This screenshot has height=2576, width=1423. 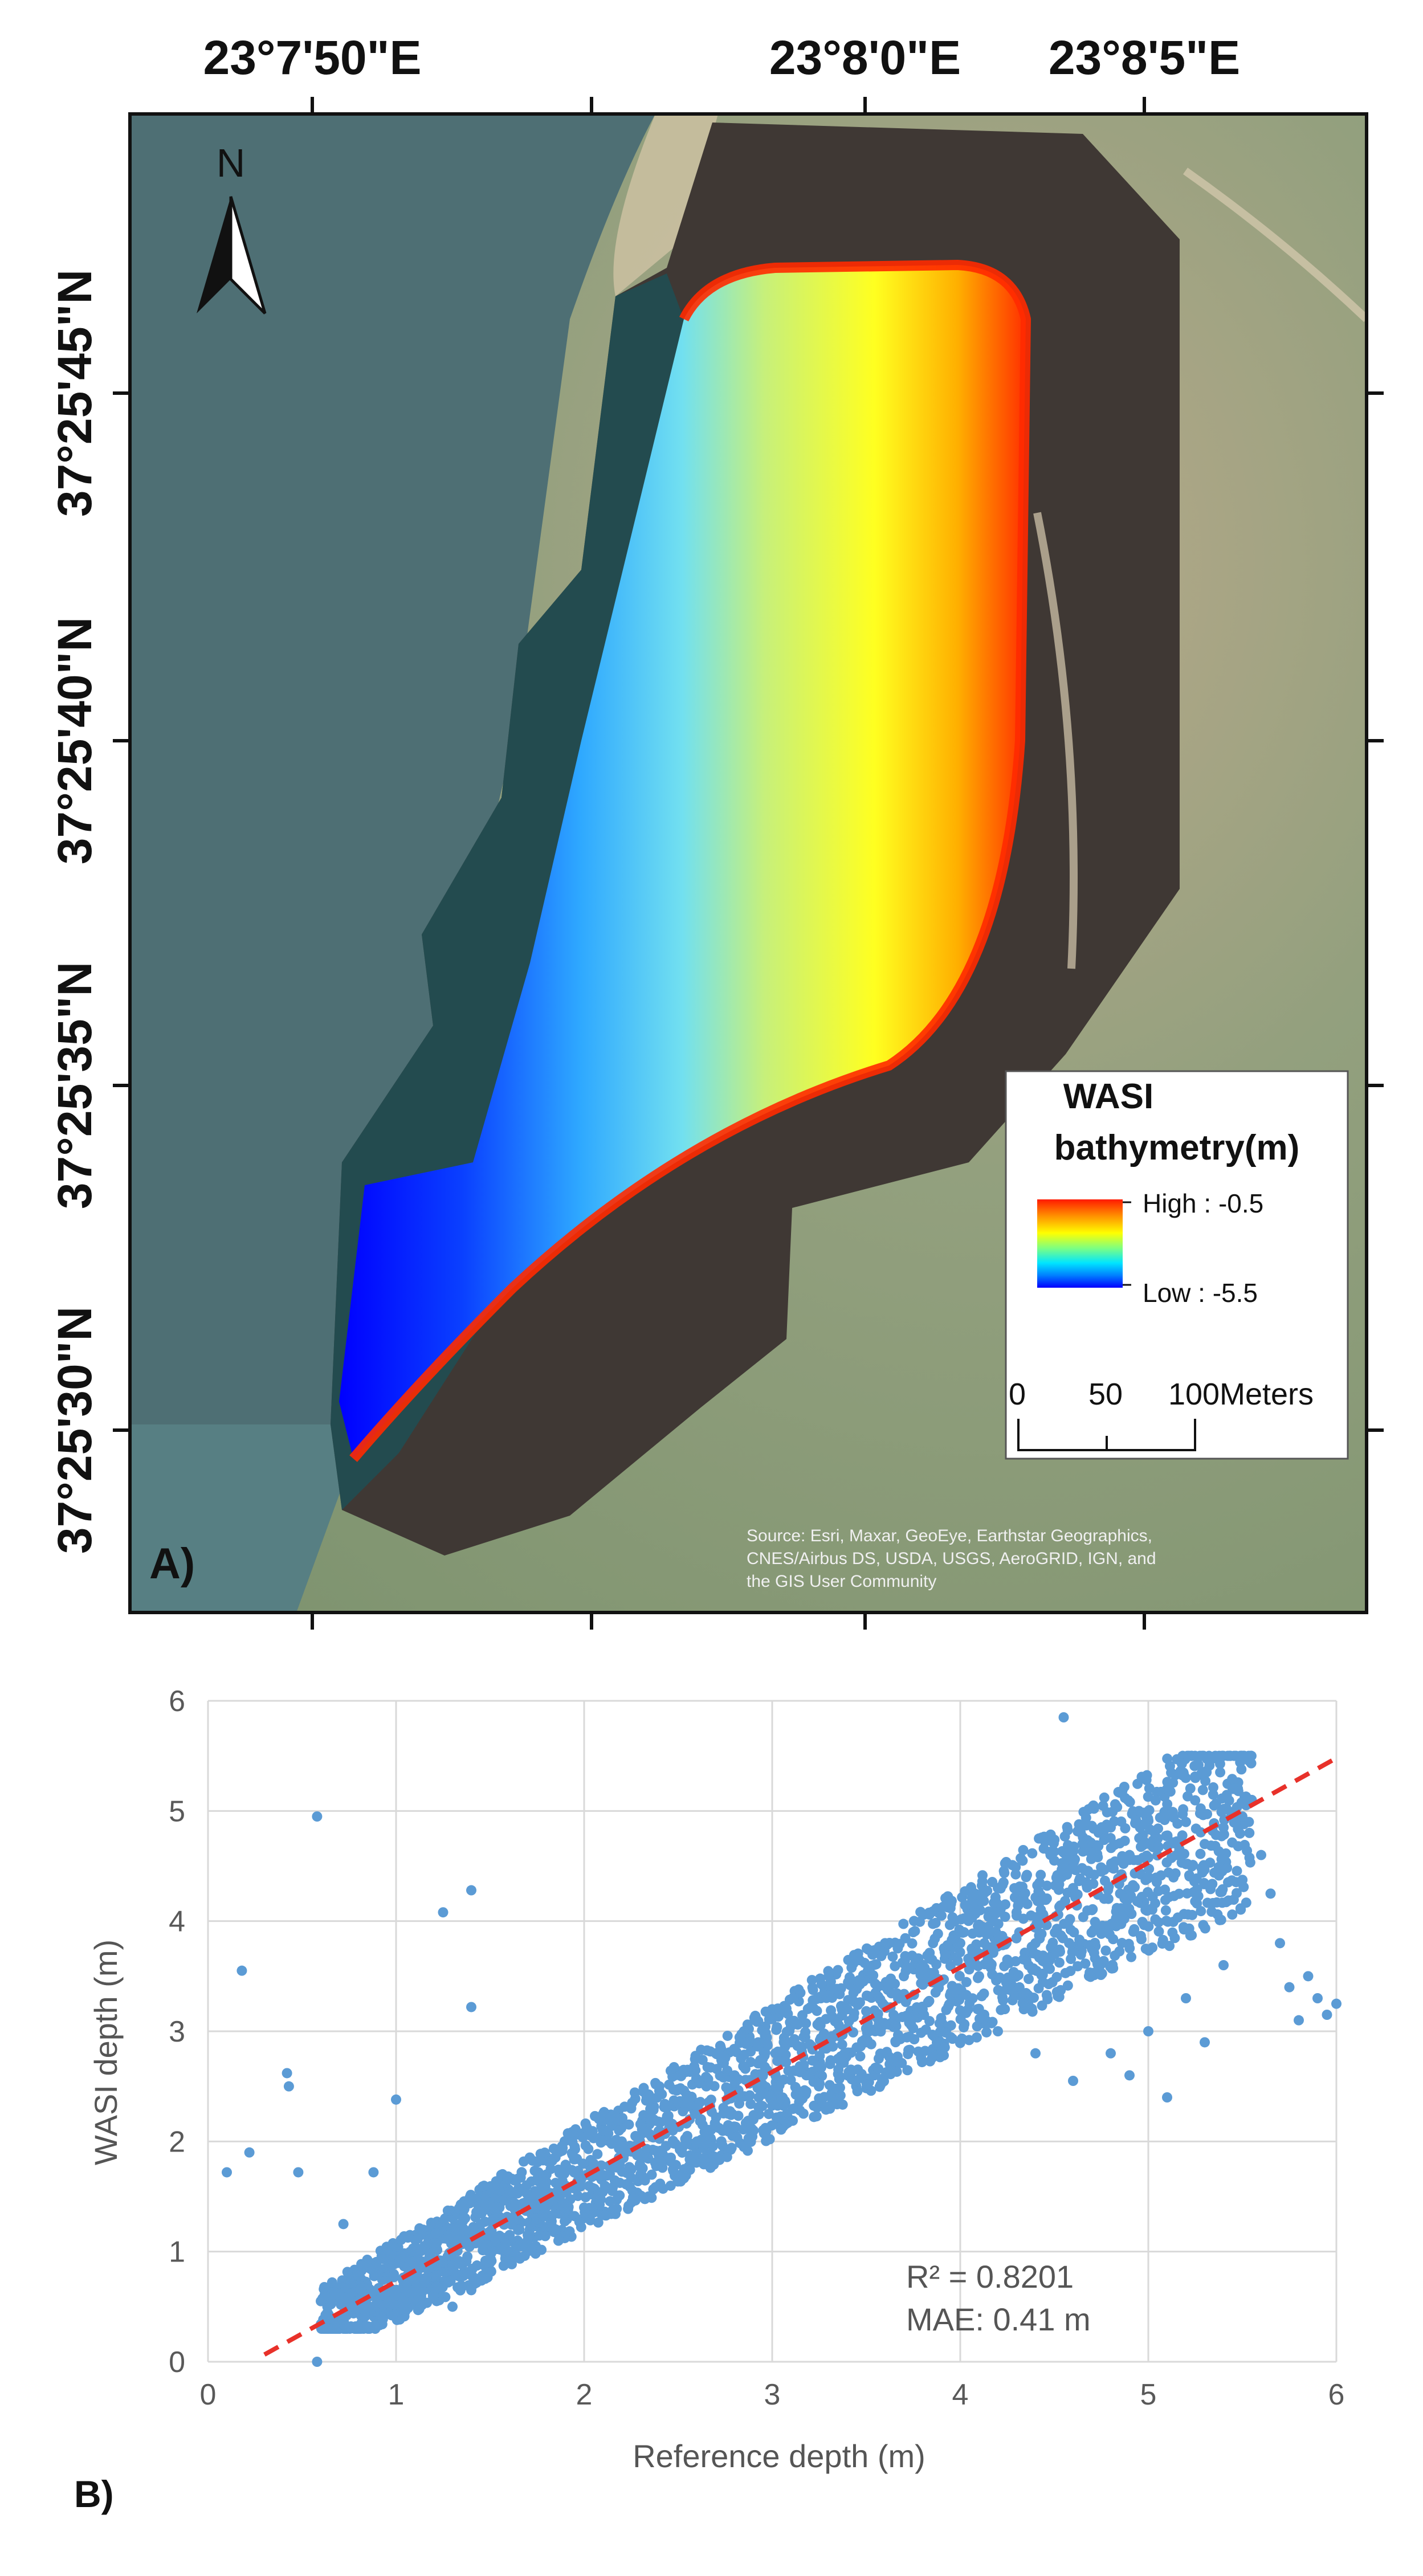 I want to click on legend-title: bathymetry(m), so click(x=1177, y=1147).